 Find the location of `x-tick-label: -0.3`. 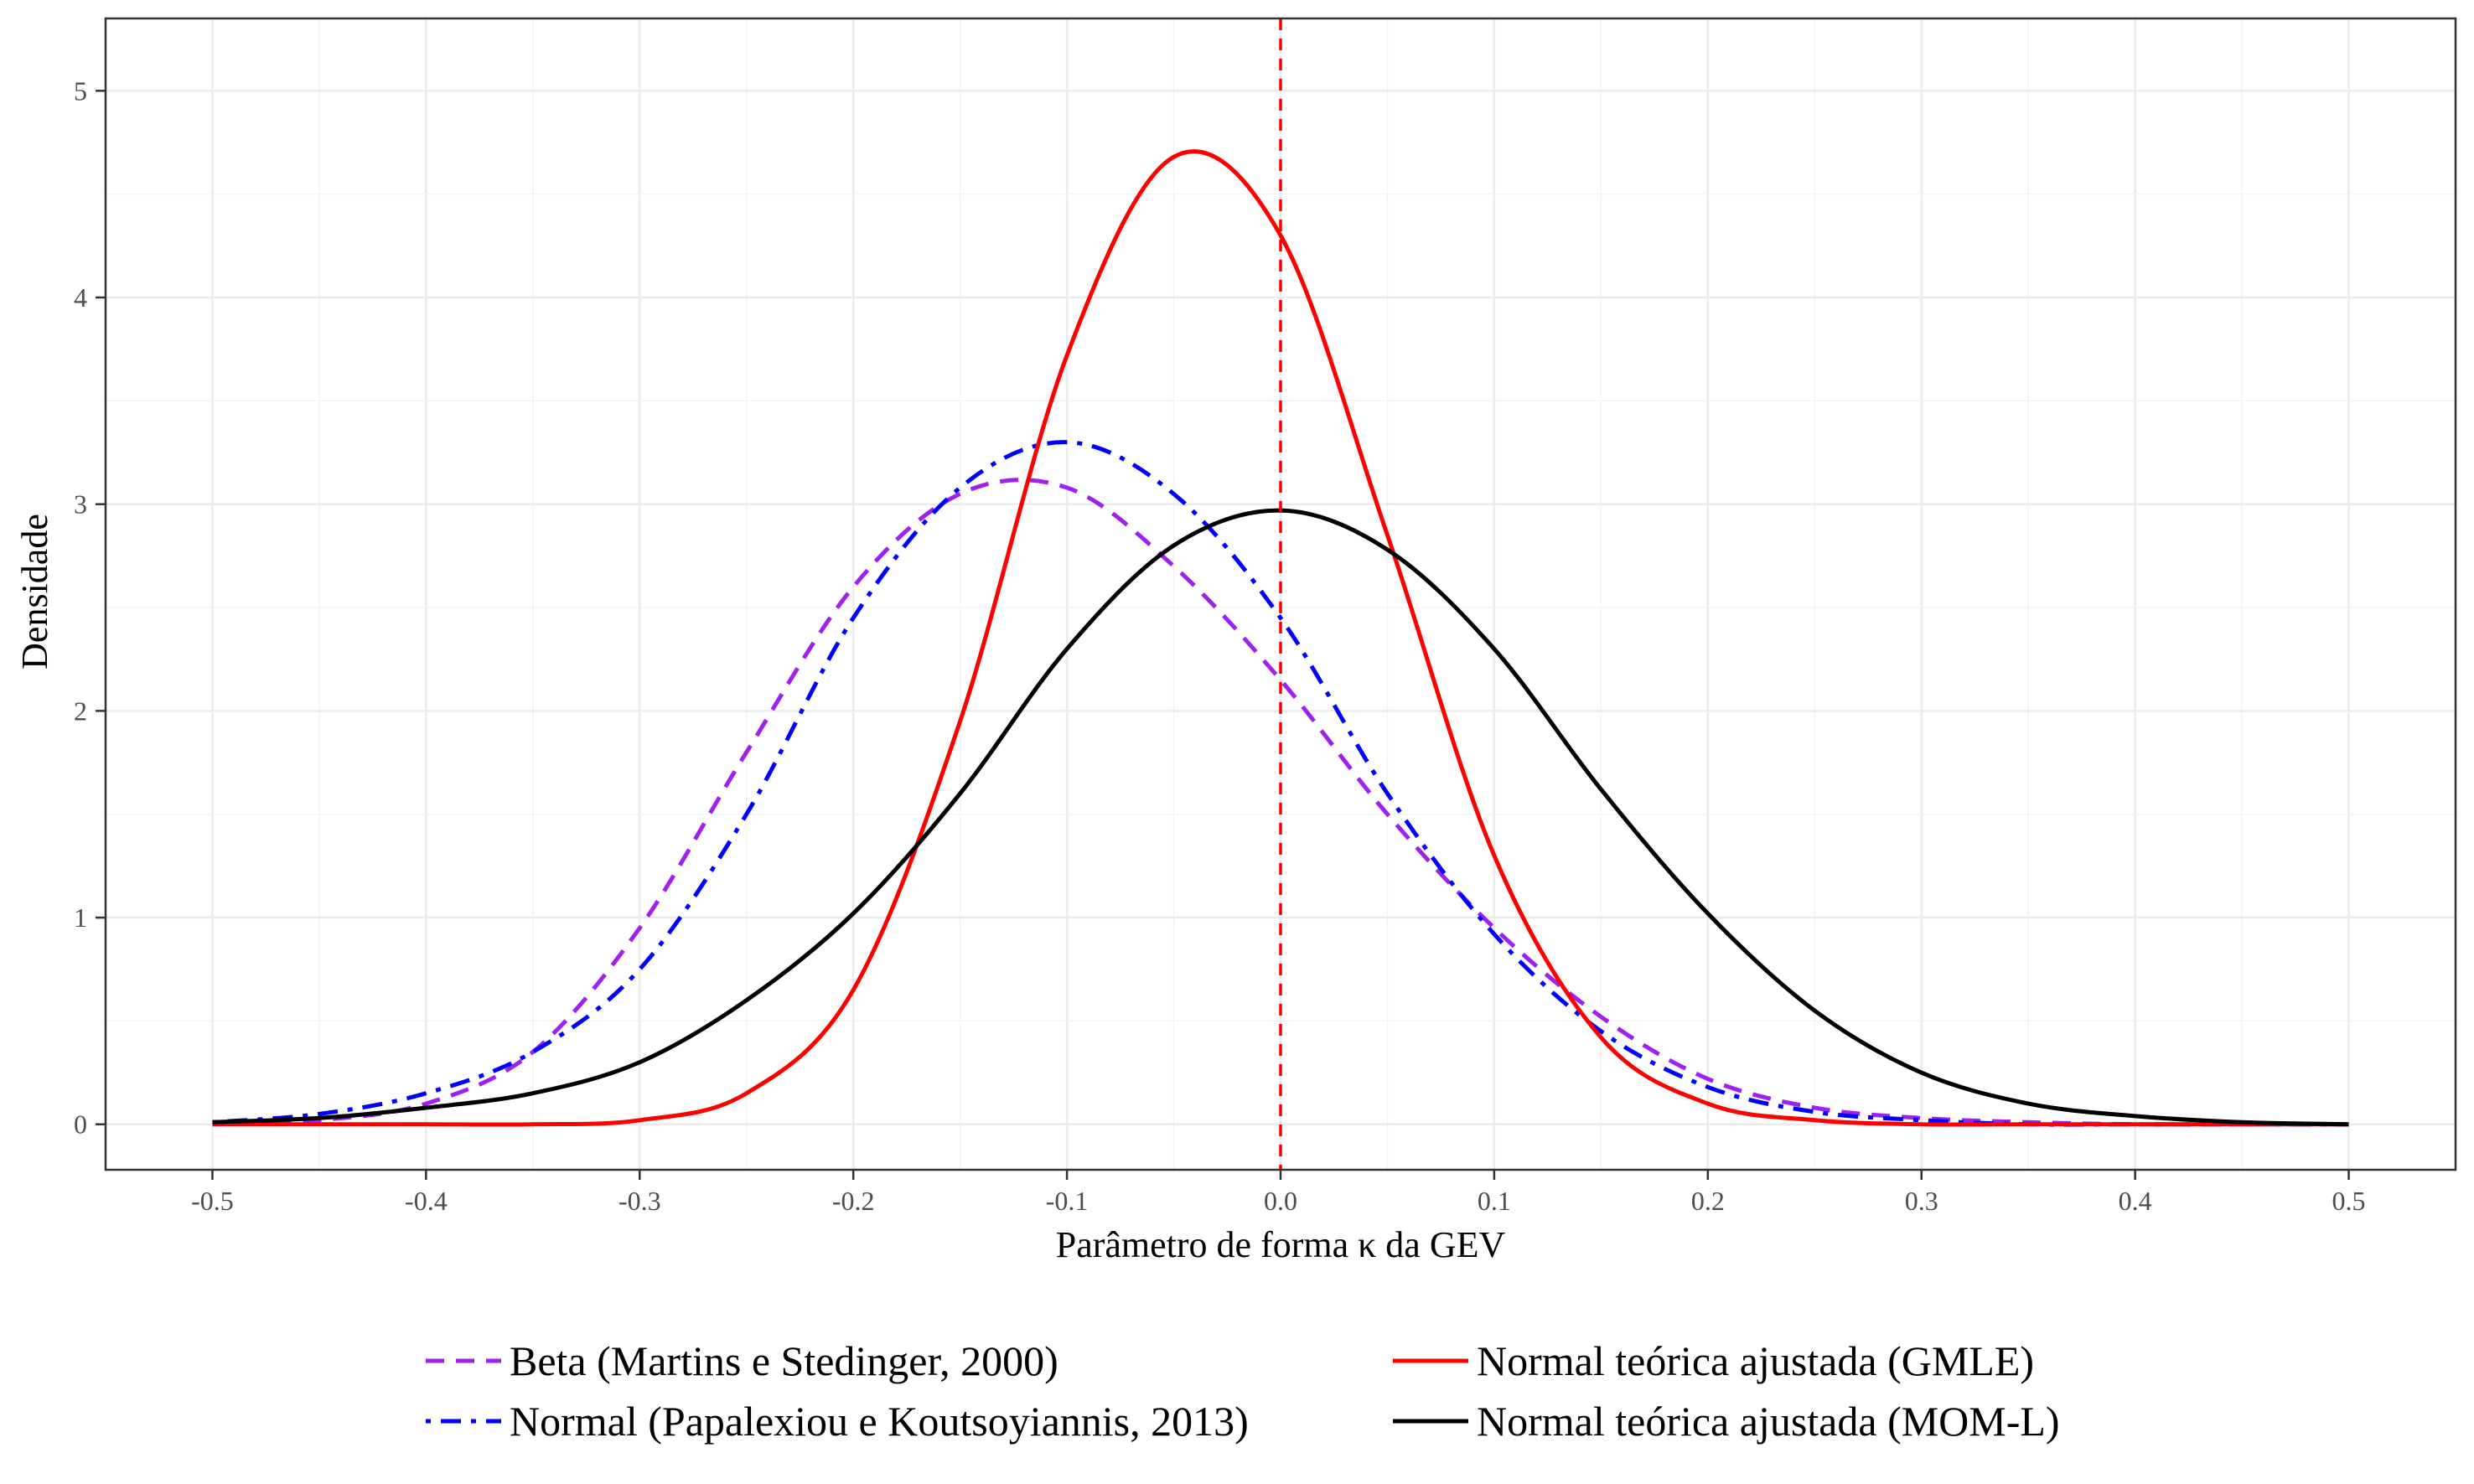

x-tick-label: -0.3 is located at coordinates (639, 1201).